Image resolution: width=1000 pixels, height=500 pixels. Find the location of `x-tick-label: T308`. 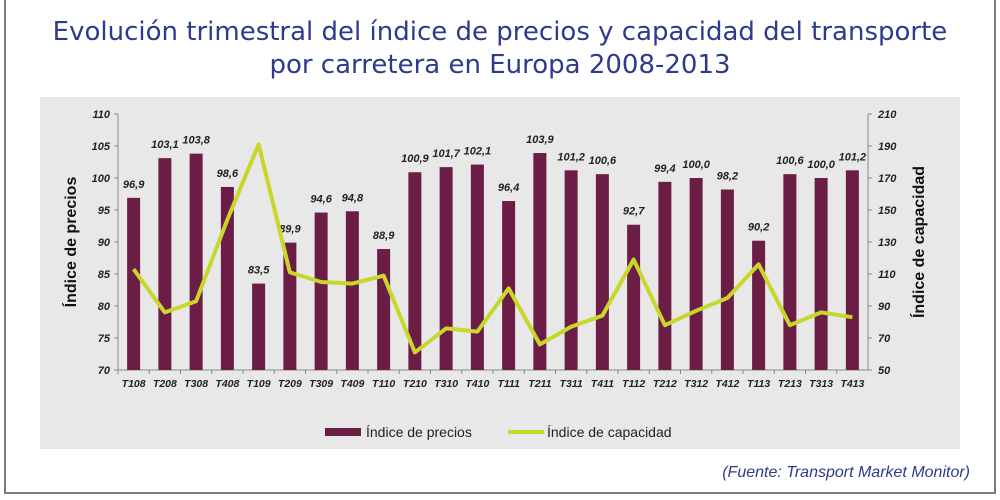

x-tick-label: T308 is located at coordinates (196, 384).